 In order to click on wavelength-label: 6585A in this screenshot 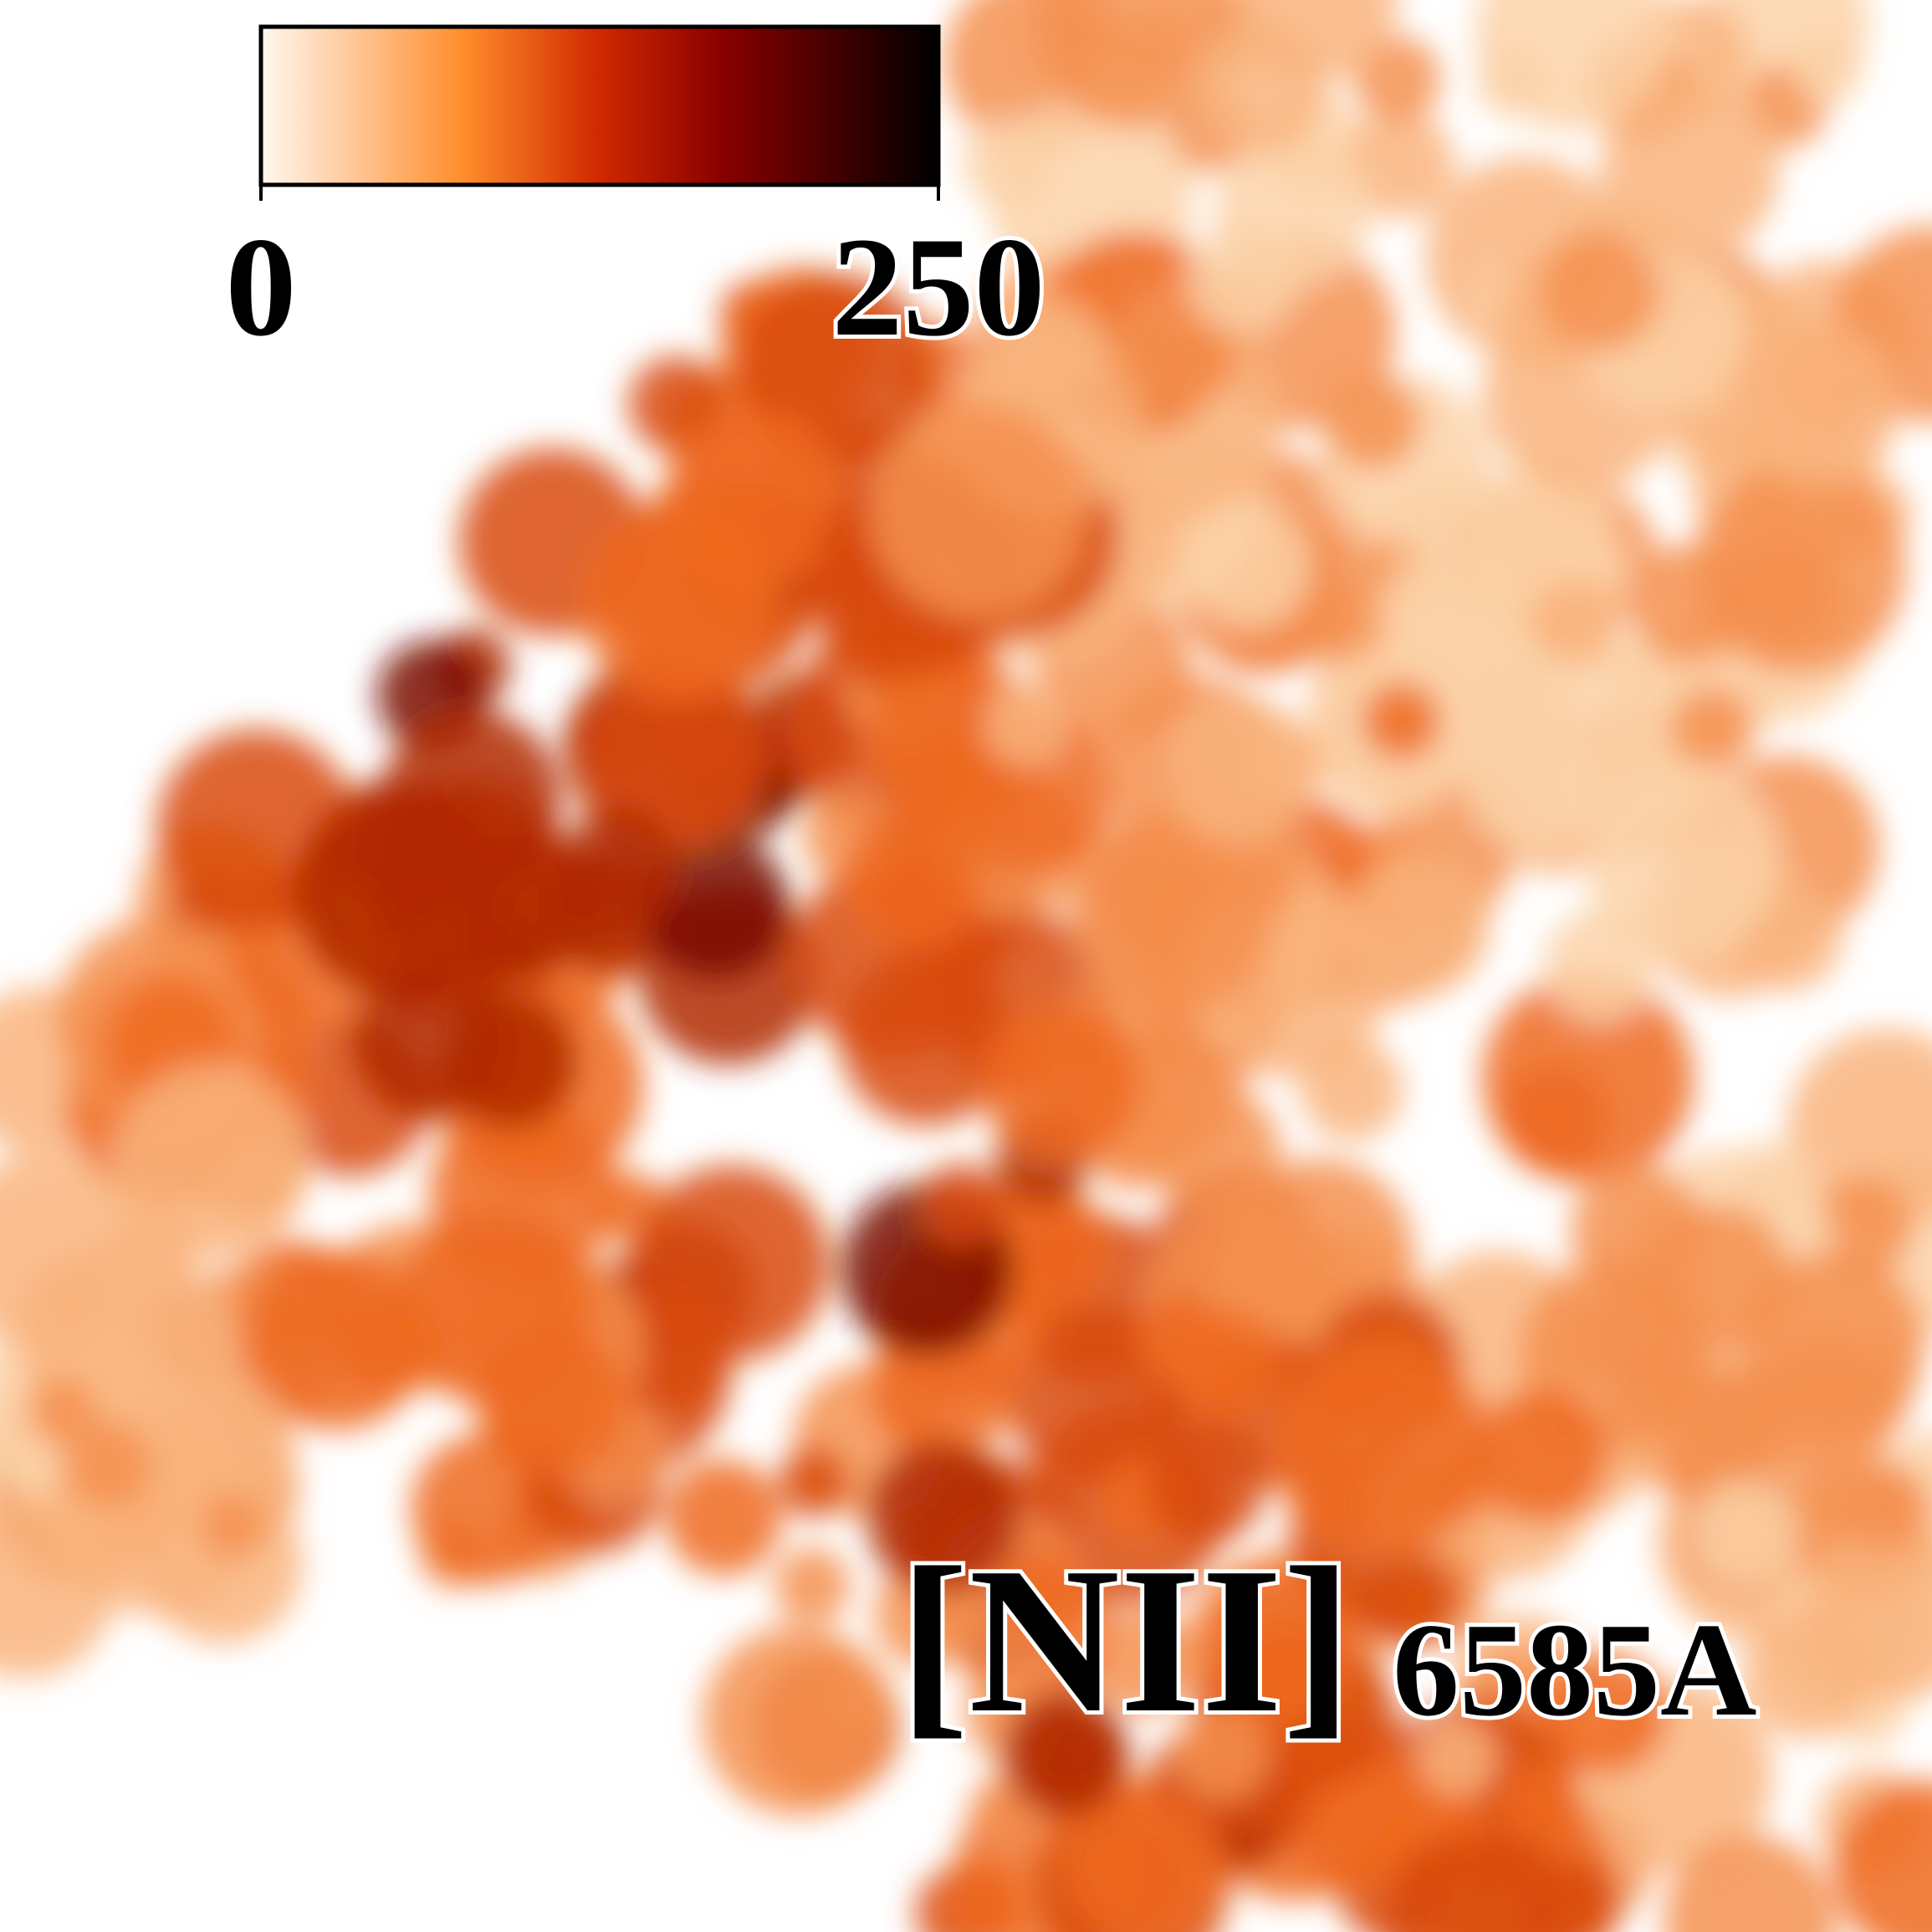, I will do `click(1575, 1669)`.